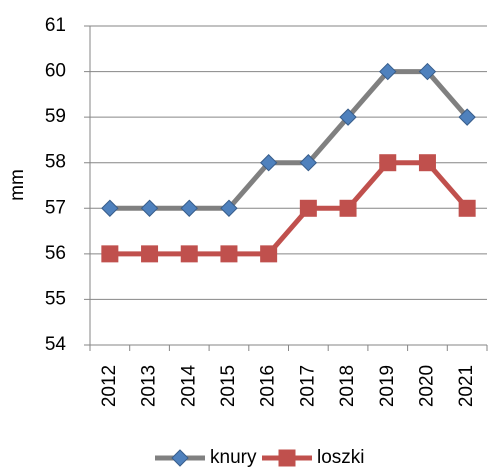  What do you see at coordinates (188, 385) in the screenshot?
I see `x-tick-label: 2014` at bounding box center [188, 385].